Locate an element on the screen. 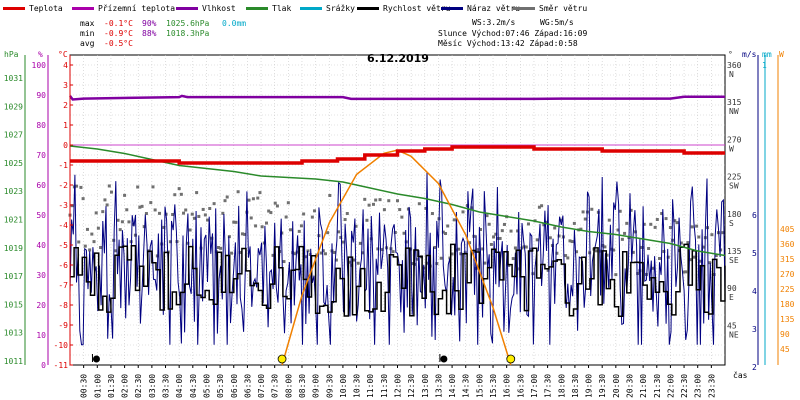 The height and width of the screenshot is (400, 800). x-tick-label: 08:30 is located at coordinates (302, 386).